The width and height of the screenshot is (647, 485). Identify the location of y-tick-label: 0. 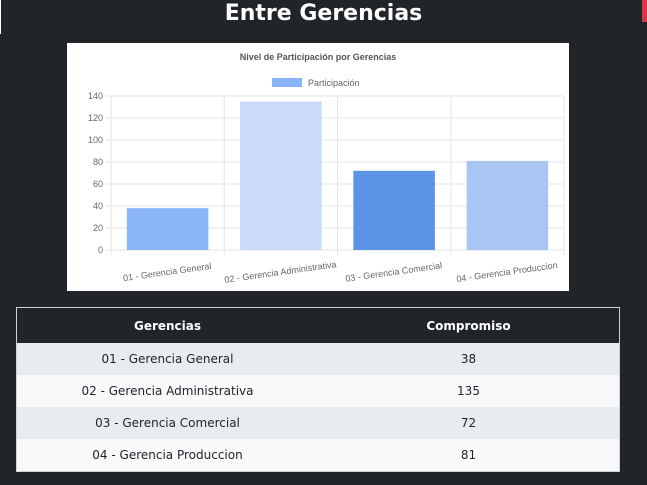
(100, 250).